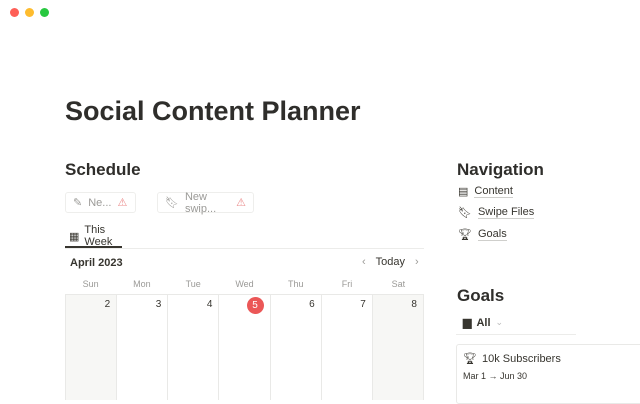 This screenshot has height=404, width=640. Describe the element at coordinates (142, 284) in the screenshot. I see `weekday: Mon` at that location.